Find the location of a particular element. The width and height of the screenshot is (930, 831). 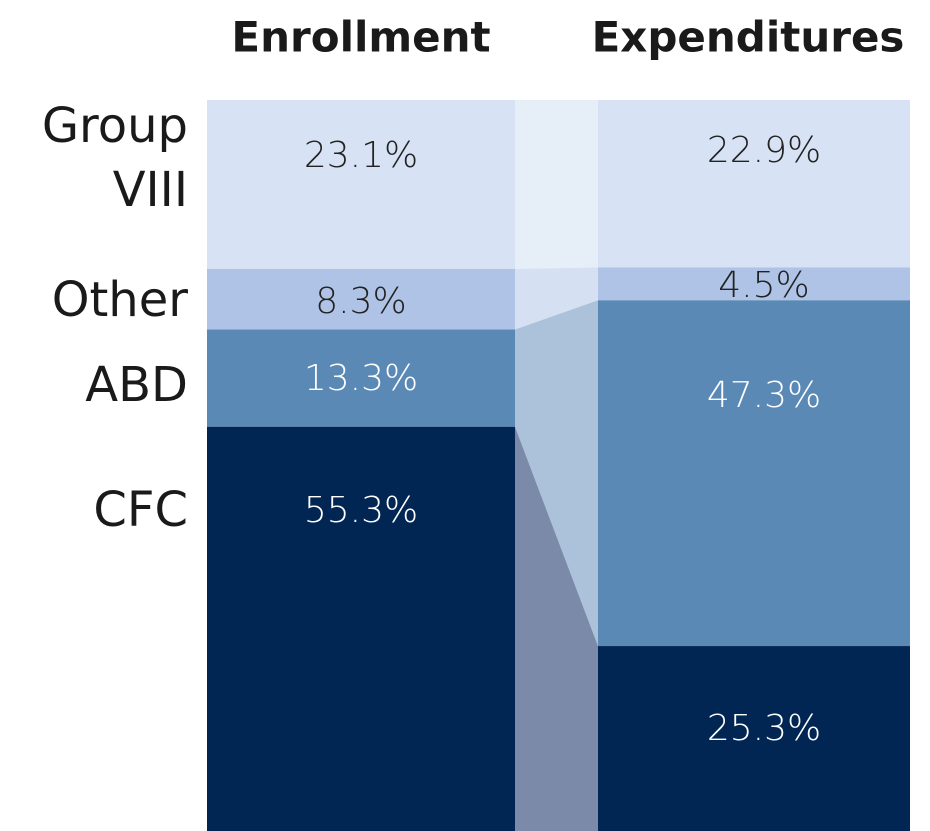

value-label: 4.5% is located at coordinates (763, 285).